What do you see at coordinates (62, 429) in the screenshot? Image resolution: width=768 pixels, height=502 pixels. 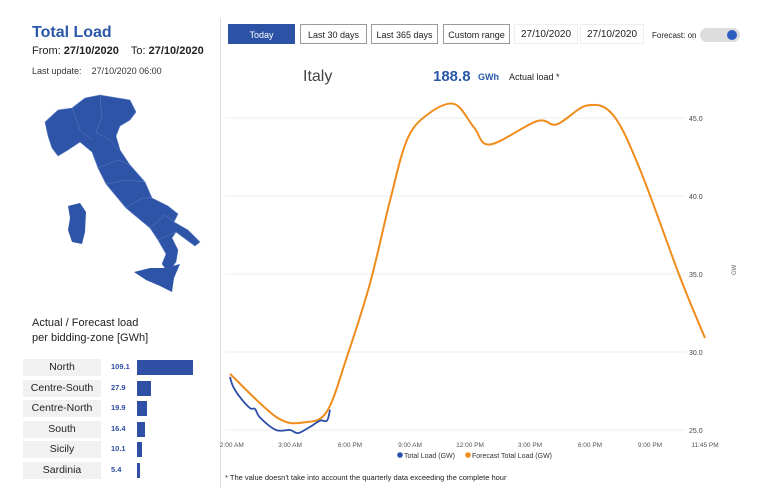 I see `zone-label: South` at bounding box center [62, 429].